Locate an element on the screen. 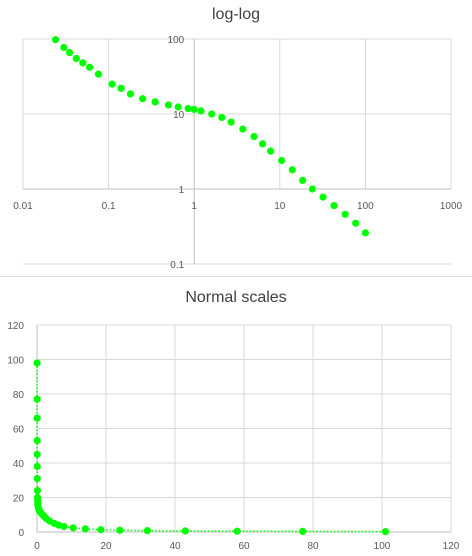 The height and width of the screenshot is (556, 472). x-tick-label: 80 is located at coordinates (313, 546).